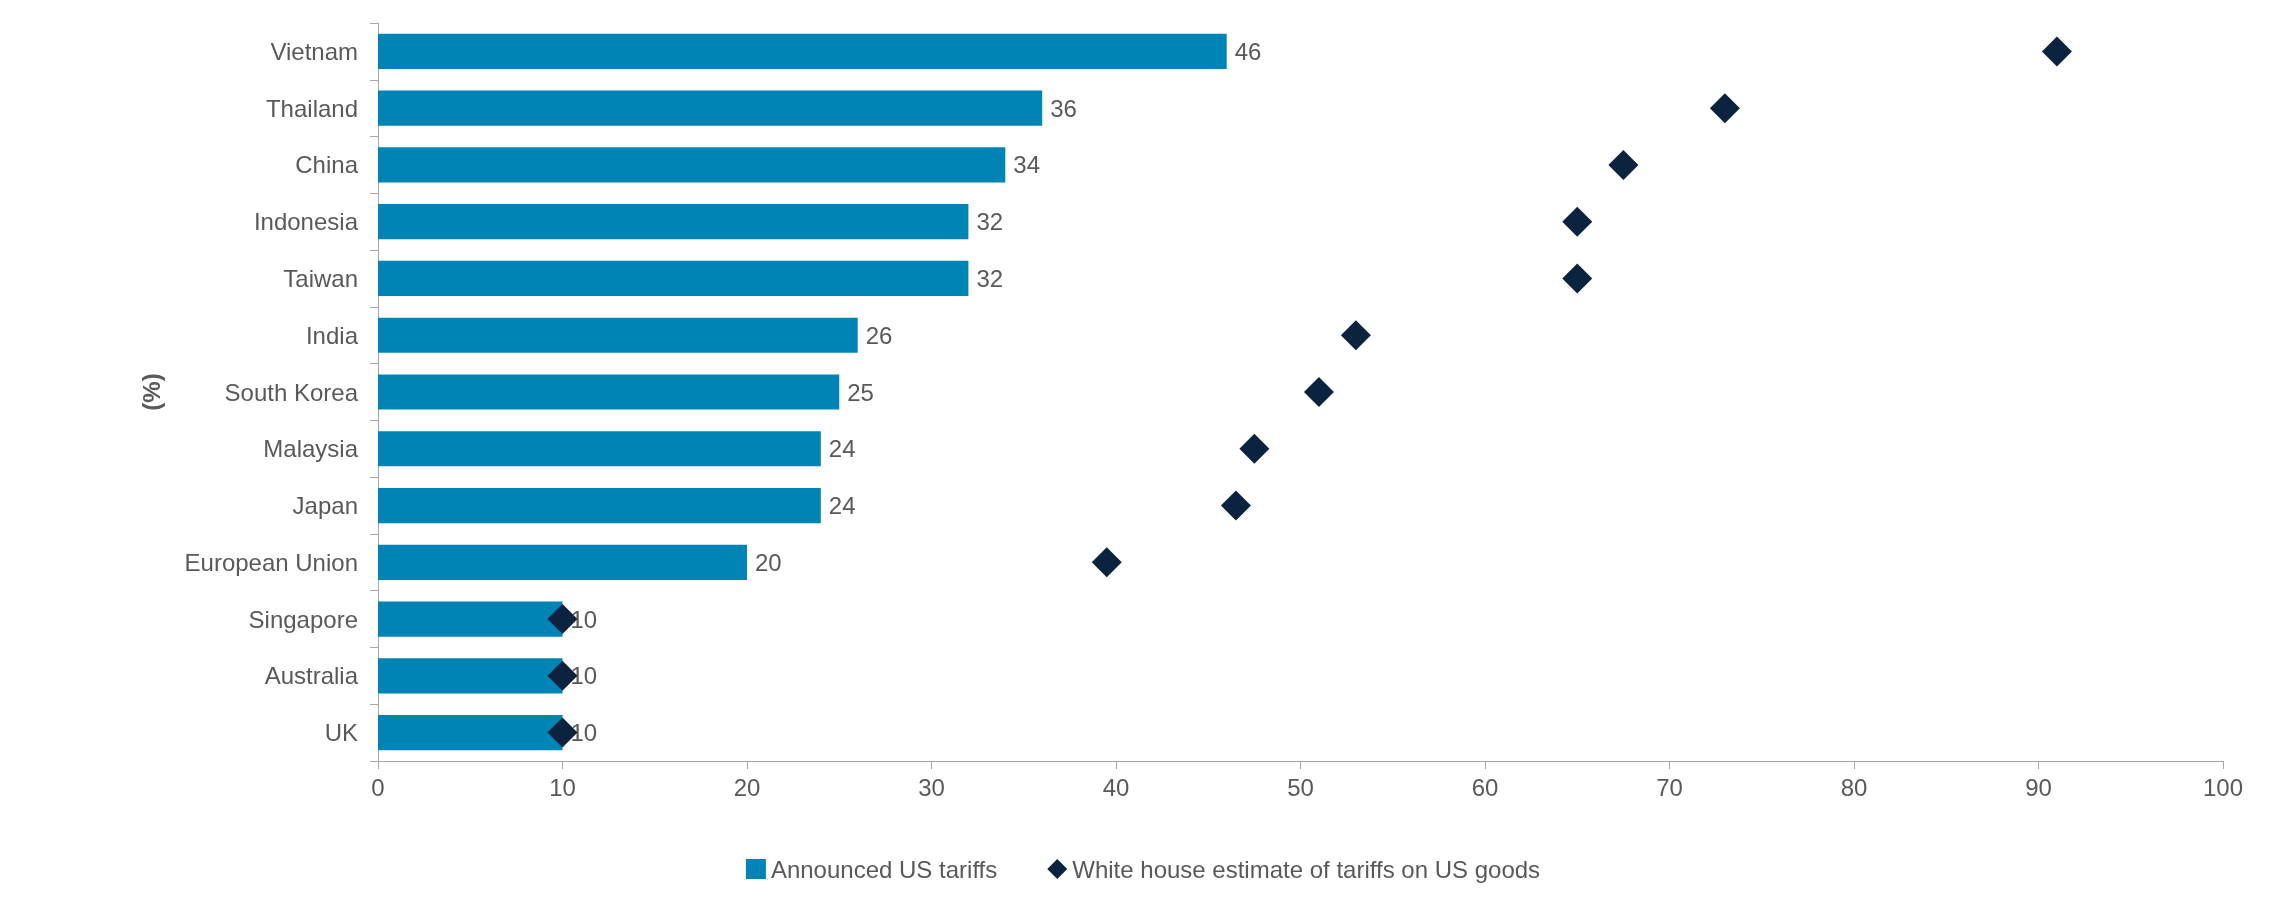 This screenshot has width=2290, height=908. Describe the element at coordinates (2038, 787) in the screenshot. I see `x-tick-label: 90` at that location.